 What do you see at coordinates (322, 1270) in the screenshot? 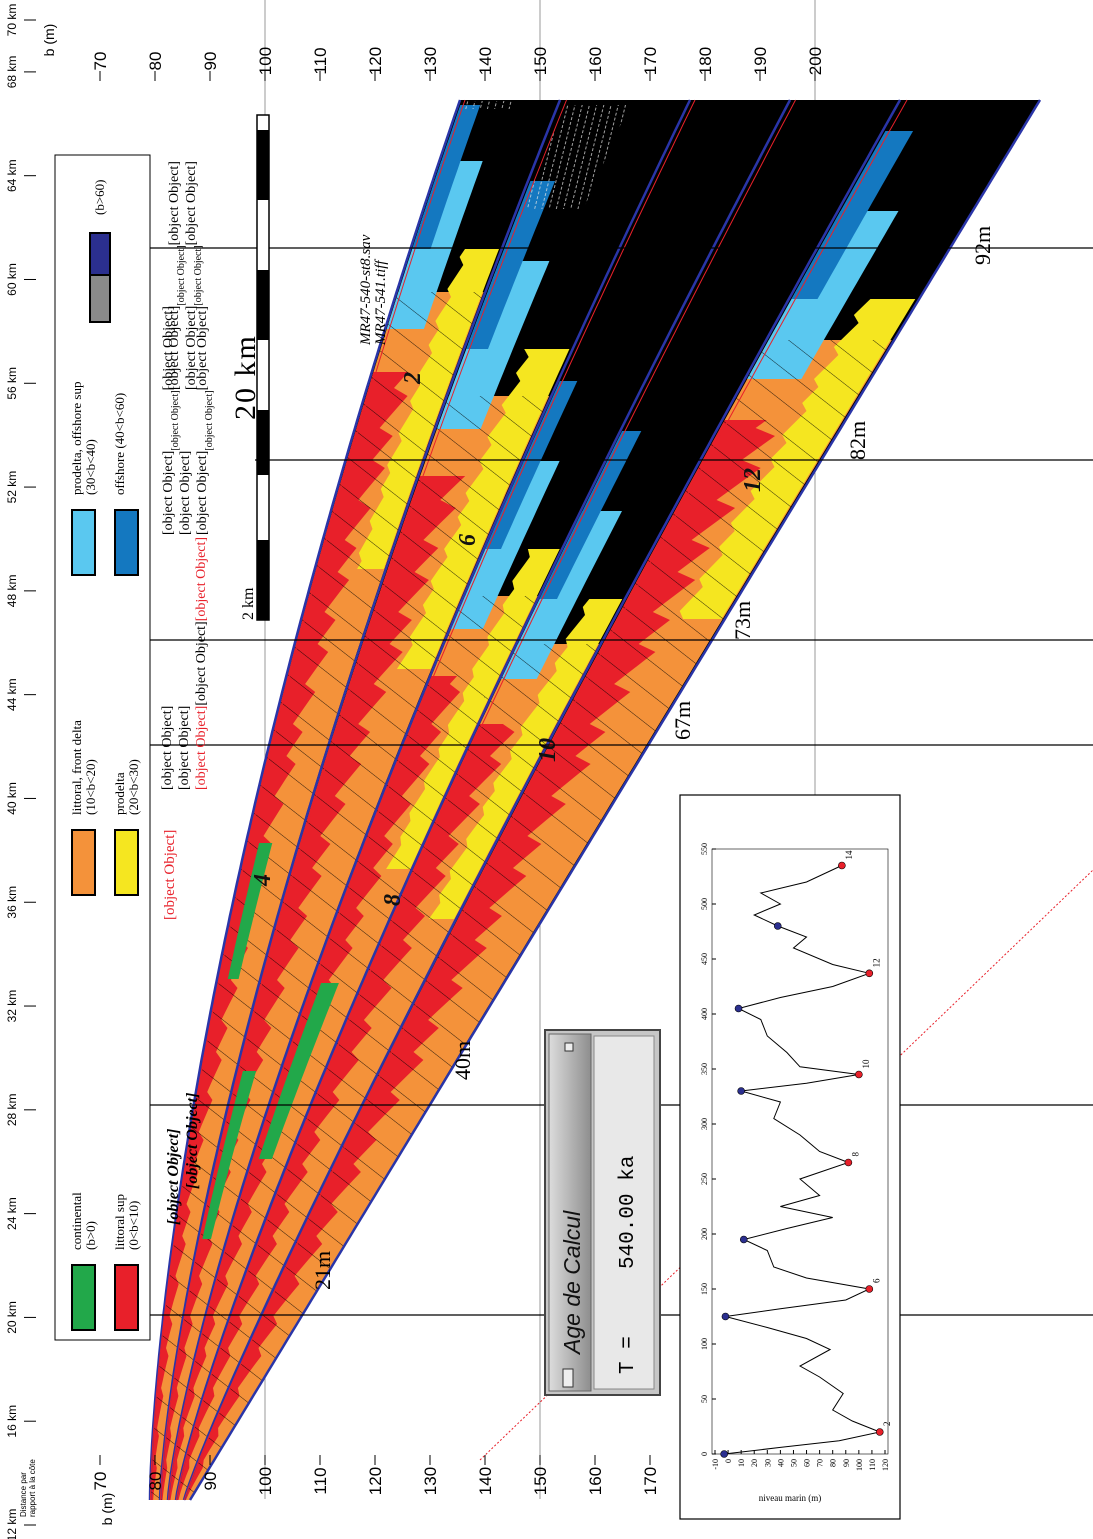
I see `well-label: 21m` at bounding box center [322, 1270].